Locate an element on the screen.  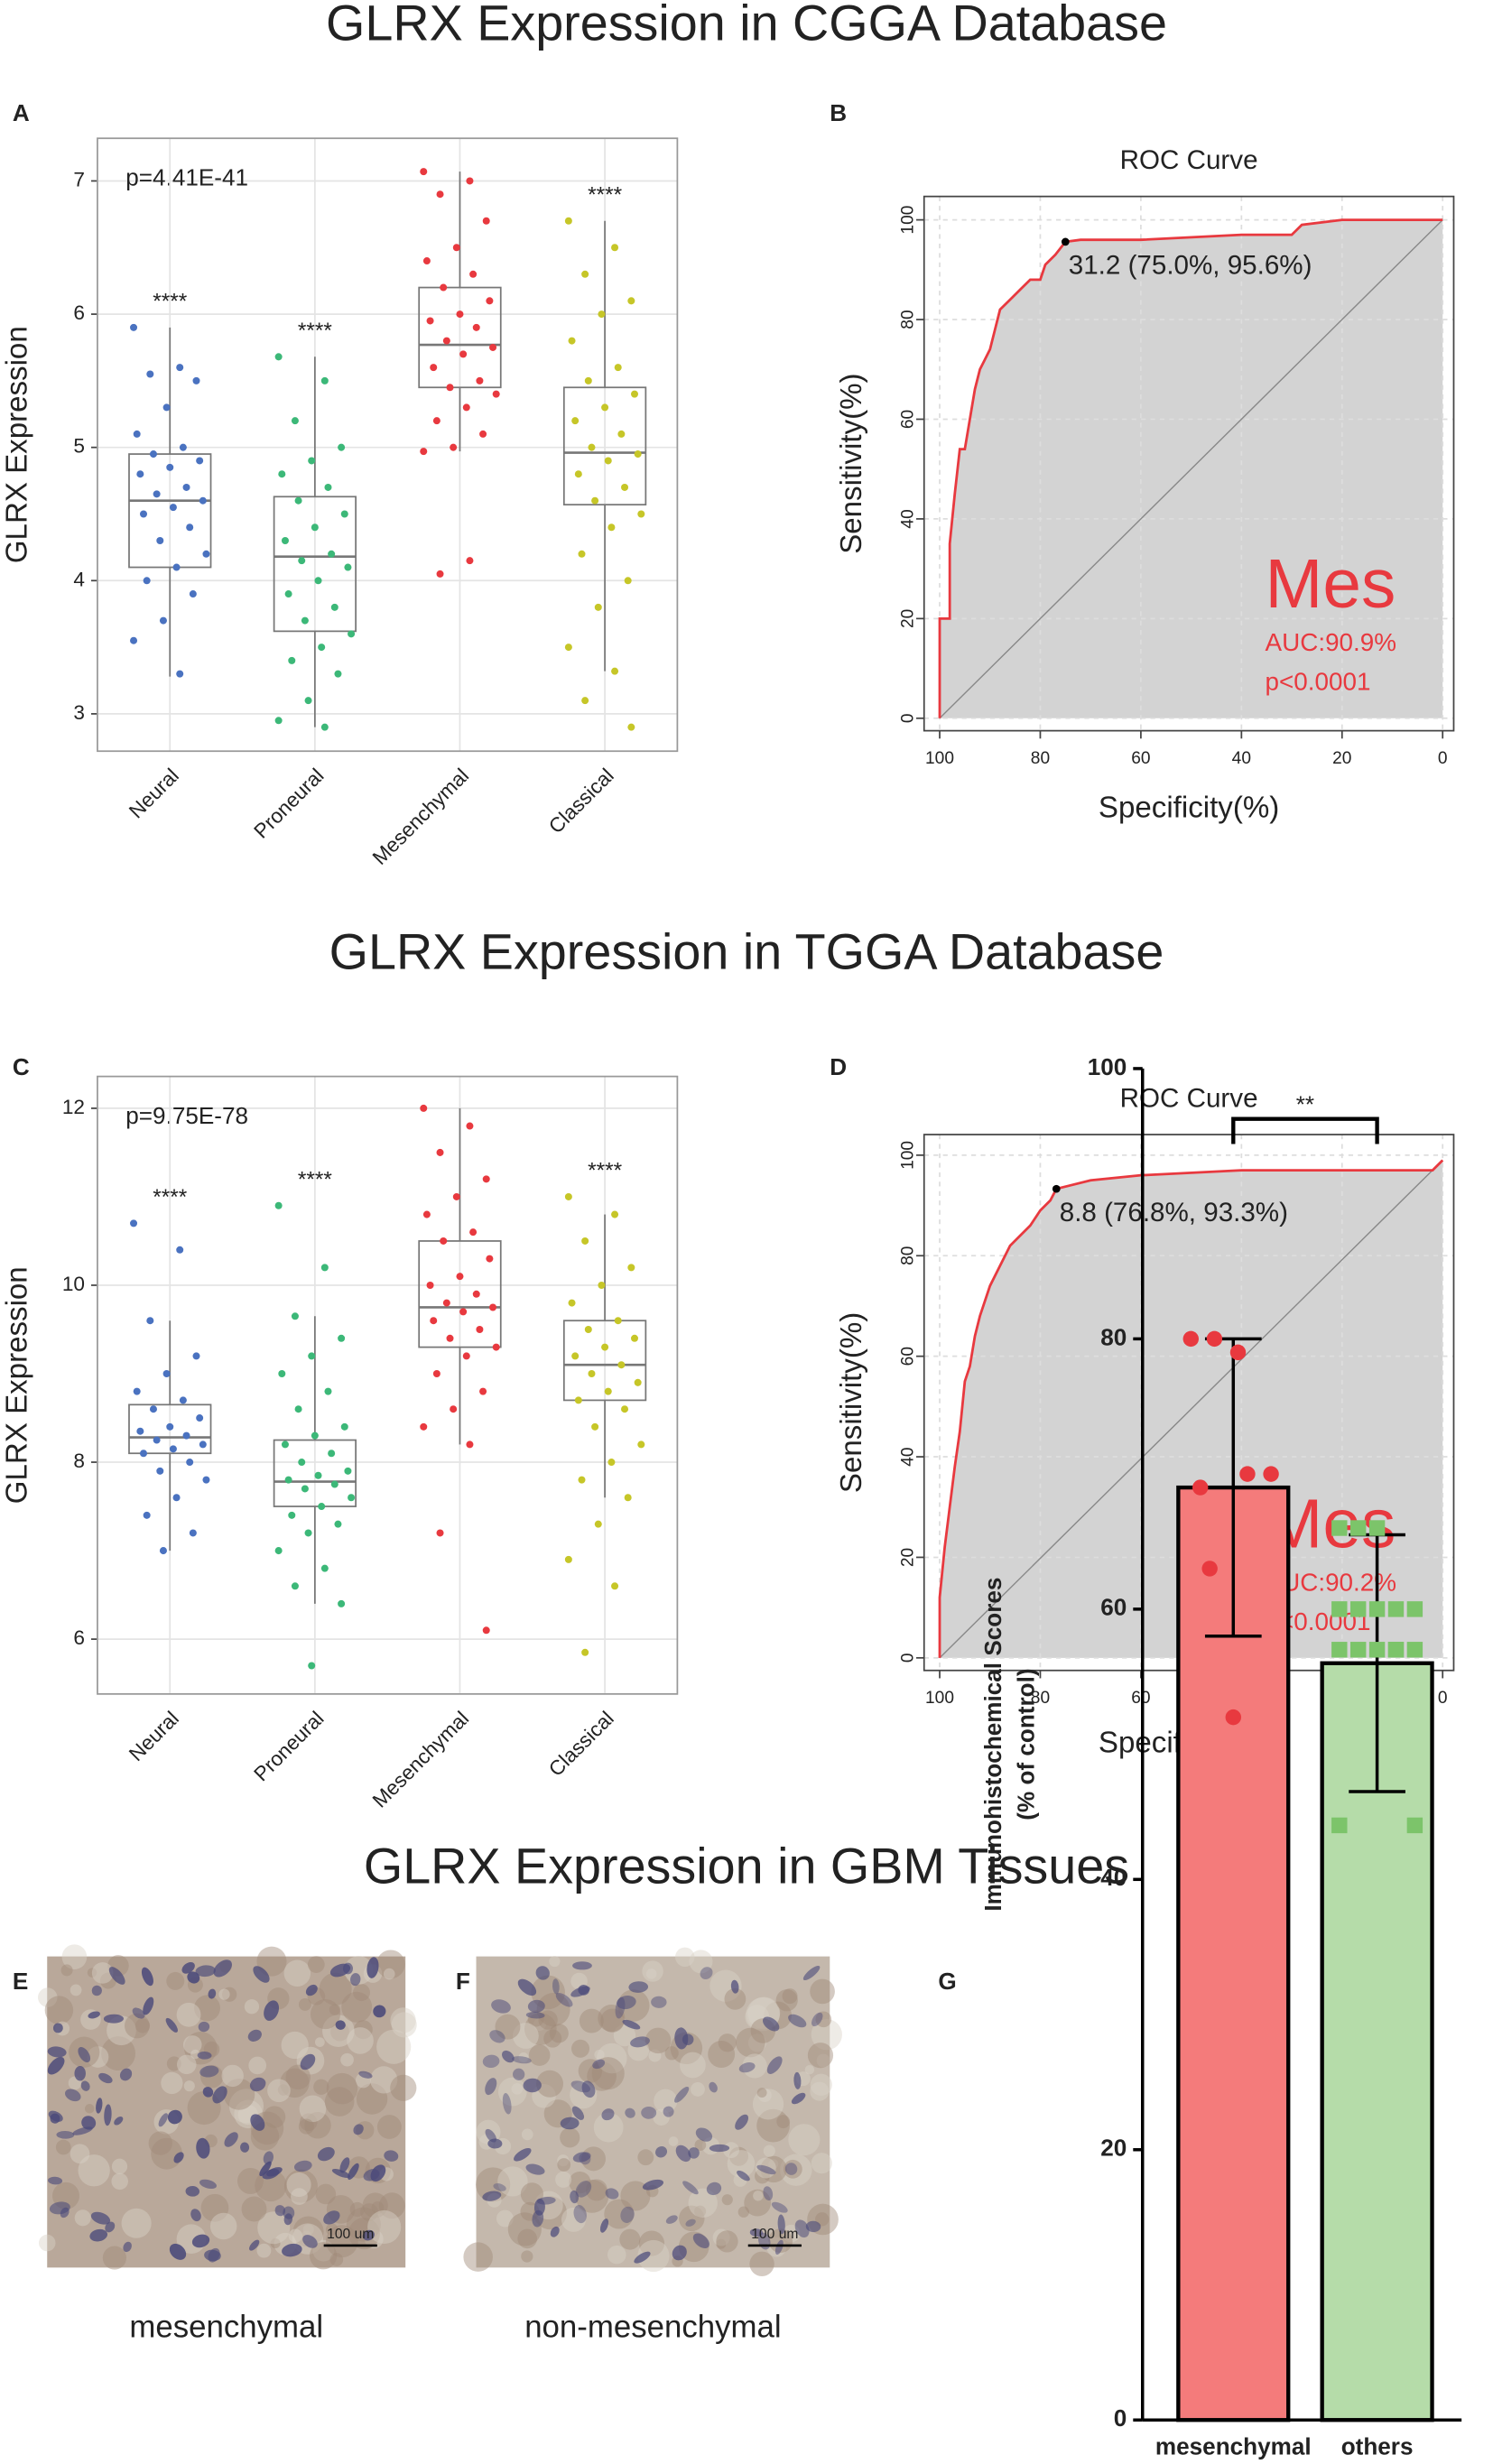
x-axis-label: Specificity(%) is located at coordinates (1189, 807).